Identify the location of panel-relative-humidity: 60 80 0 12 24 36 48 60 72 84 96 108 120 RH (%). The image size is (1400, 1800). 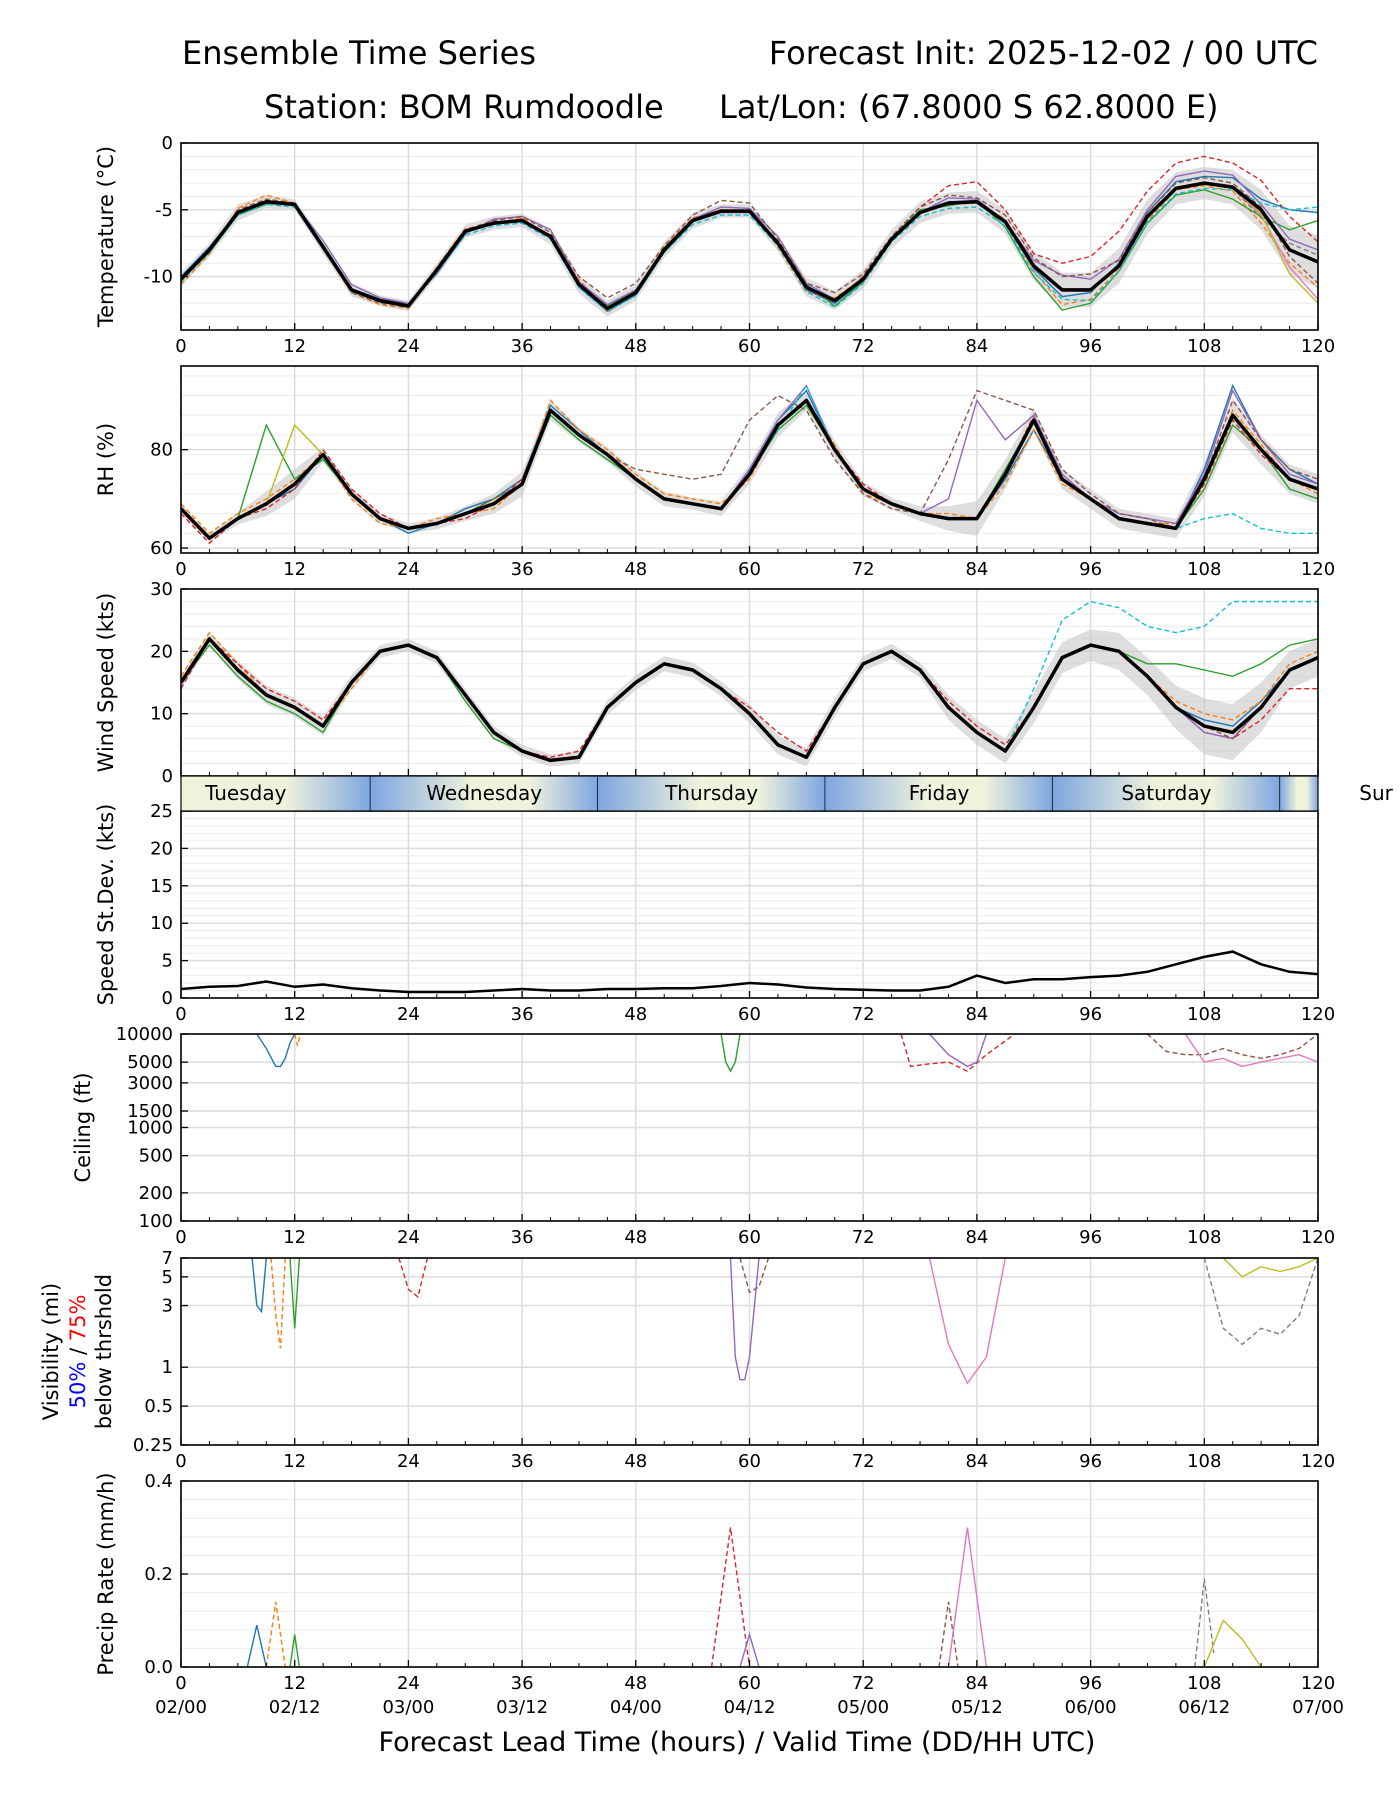
(714, 472).